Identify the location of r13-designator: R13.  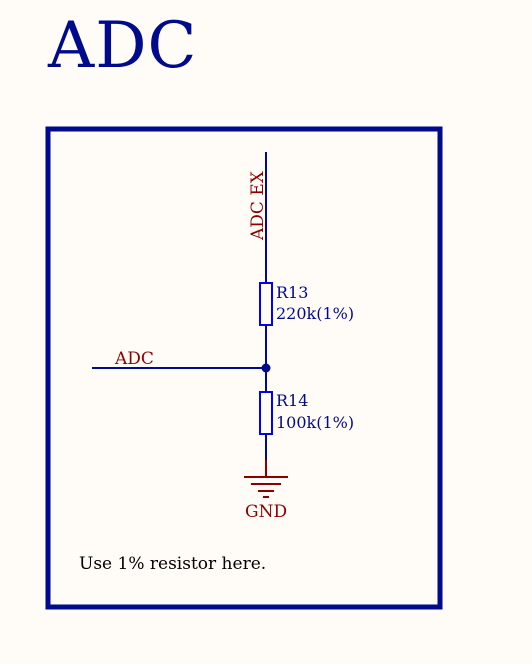
(292, 292).